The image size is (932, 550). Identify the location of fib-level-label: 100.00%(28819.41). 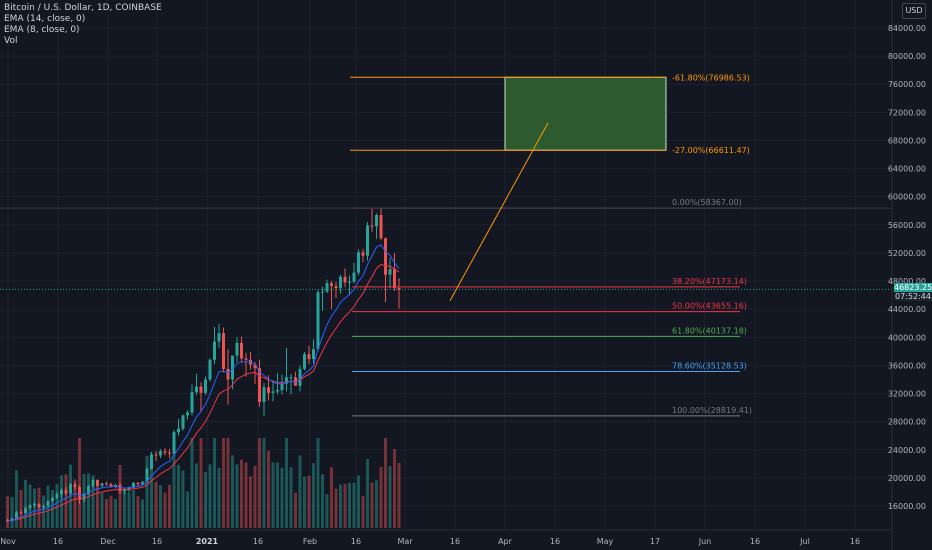
(712, 410).